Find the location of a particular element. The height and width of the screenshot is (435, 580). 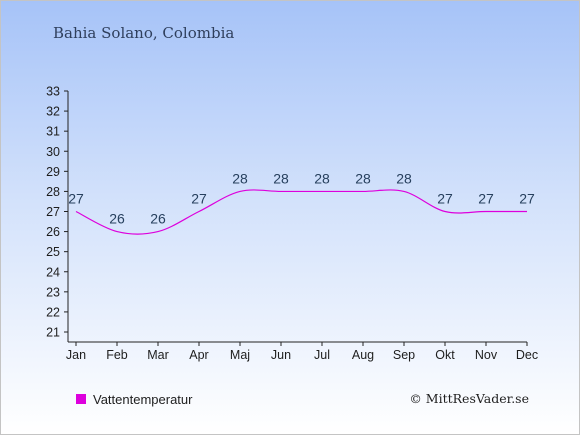

y-tick-label: 32 is located at coordinates (53, 112).